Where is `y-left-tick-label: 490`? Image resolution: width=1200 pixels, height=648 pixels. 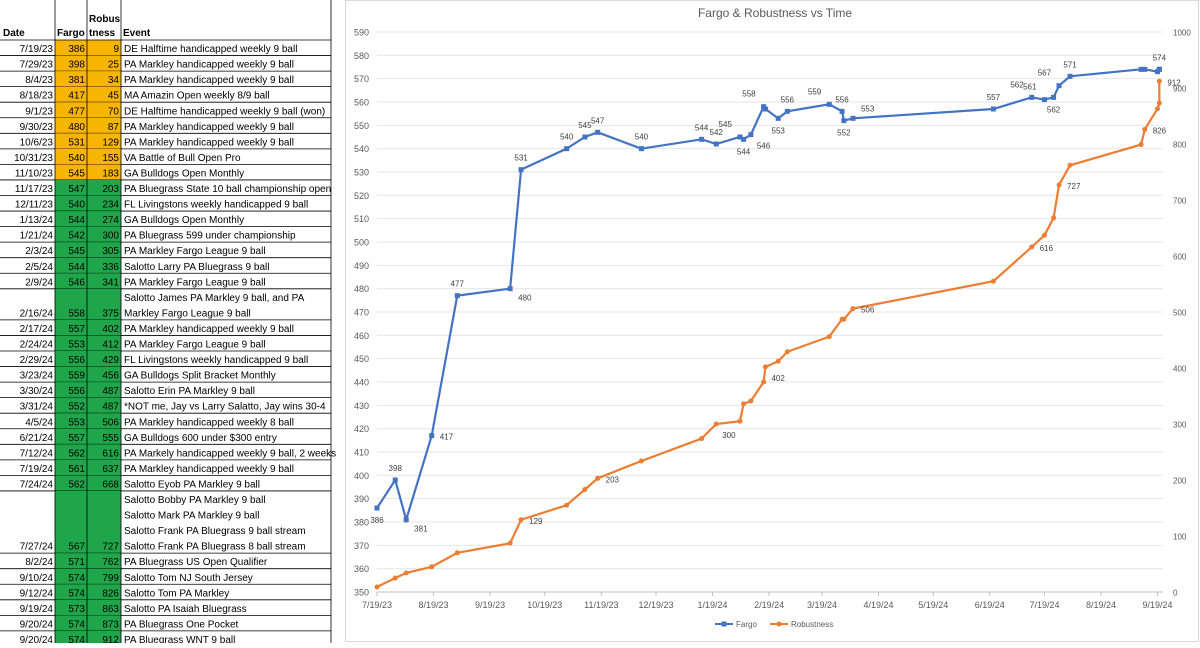 y-left-tick-label: 490 is located at coordinates (361, 266).